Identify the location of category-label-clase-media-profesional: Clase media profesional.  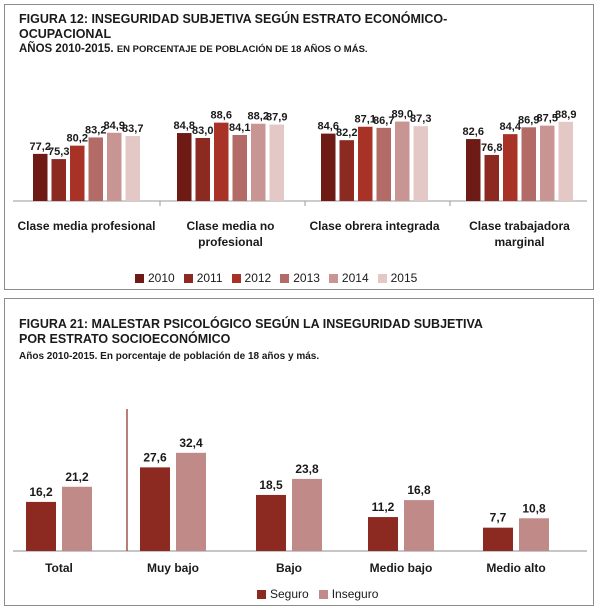
(86, 226).